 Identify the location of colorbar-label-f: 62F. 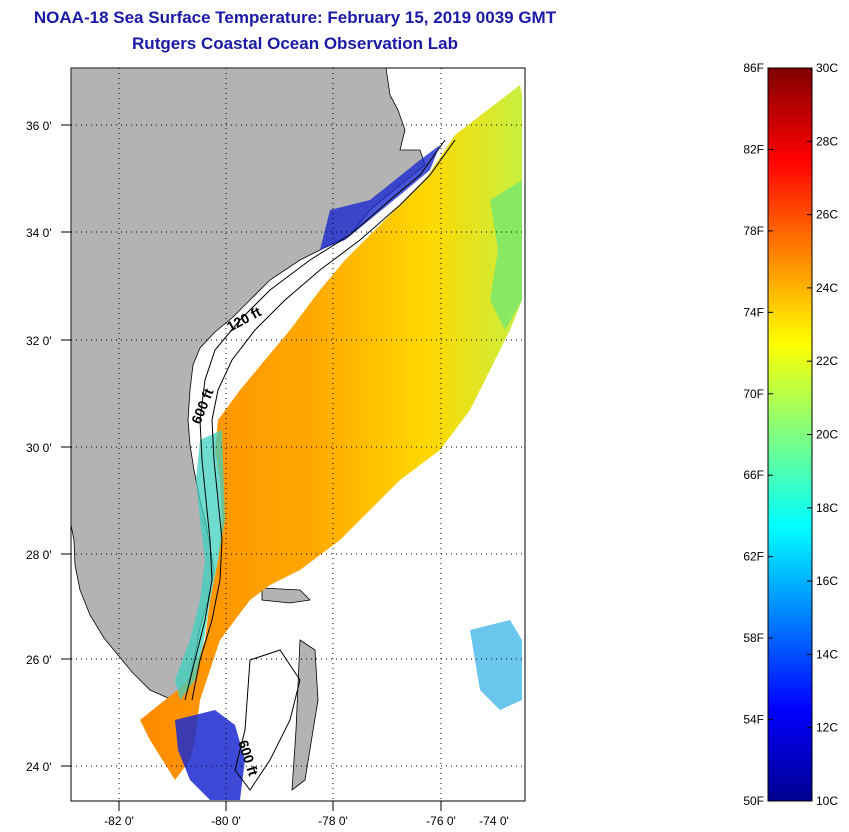
(753, 557).